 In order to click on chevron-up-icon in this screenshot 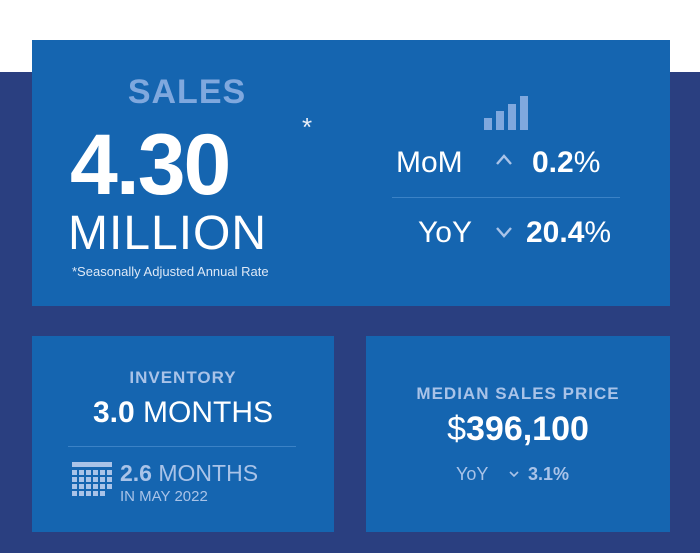, I will do `click(504, 159)`.